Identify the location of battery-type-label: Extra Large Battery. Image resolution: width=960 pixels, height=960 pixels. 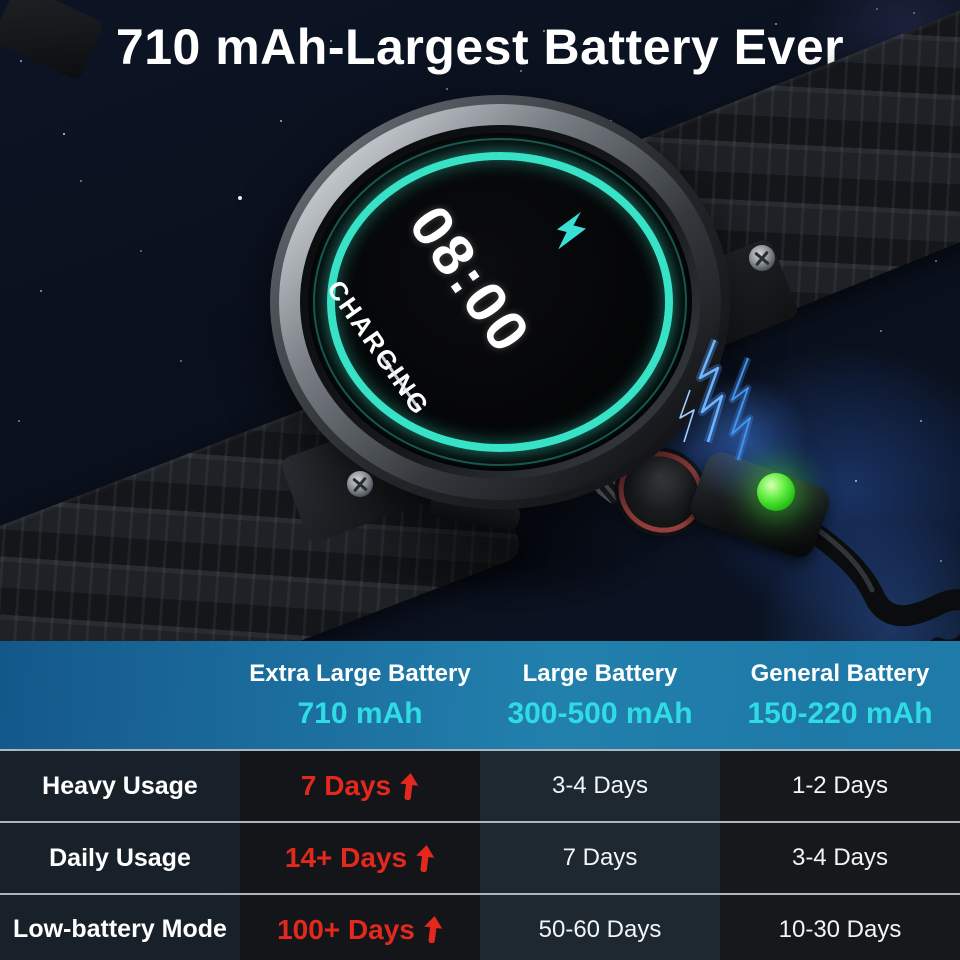
(360, 673).